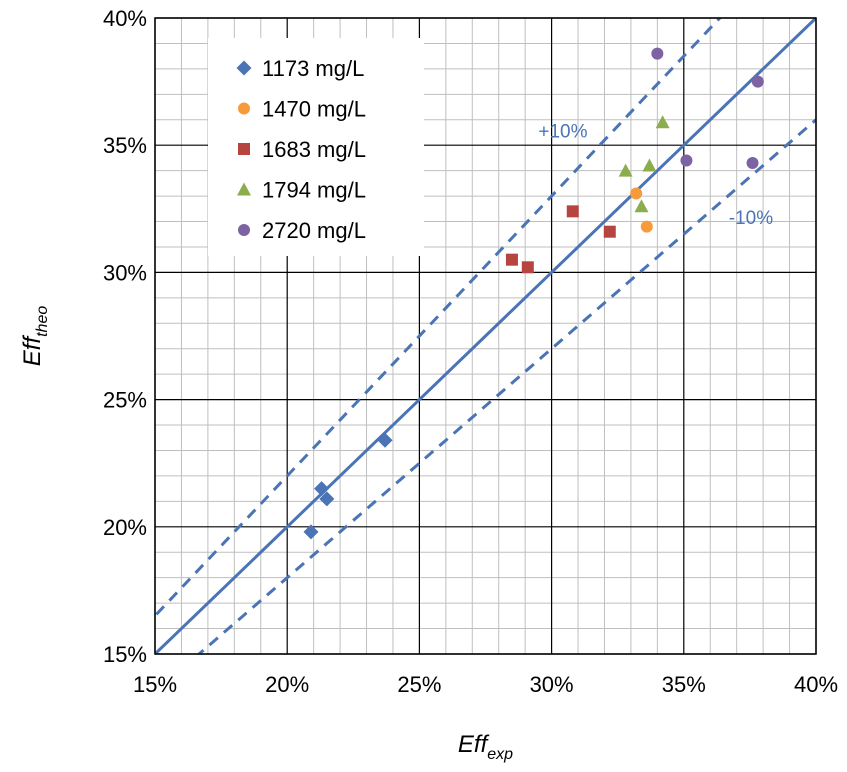 Image resolution: width=847 pixels, height=772 pixels. I want to click on x-tick-label: 20%, so click(287, 684).